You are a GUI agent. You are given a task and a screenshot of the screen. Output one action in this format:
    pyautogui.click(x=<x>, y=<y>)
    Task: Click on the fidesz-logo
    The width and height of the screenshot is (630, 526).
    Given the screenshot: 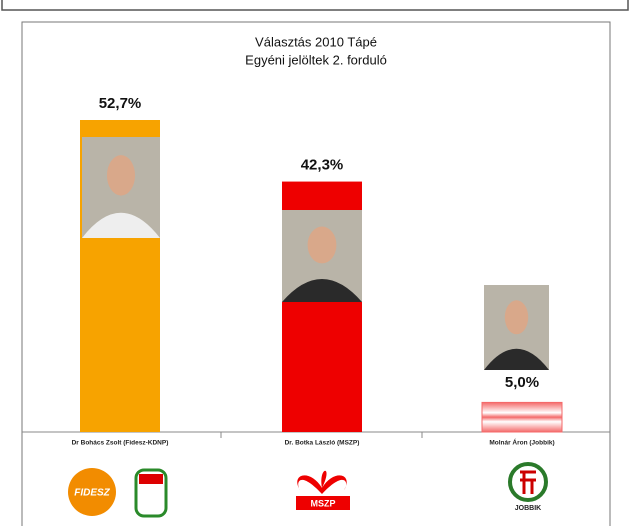 What is the action you would take?
    pyautogui.click(x=92, y=492)
    